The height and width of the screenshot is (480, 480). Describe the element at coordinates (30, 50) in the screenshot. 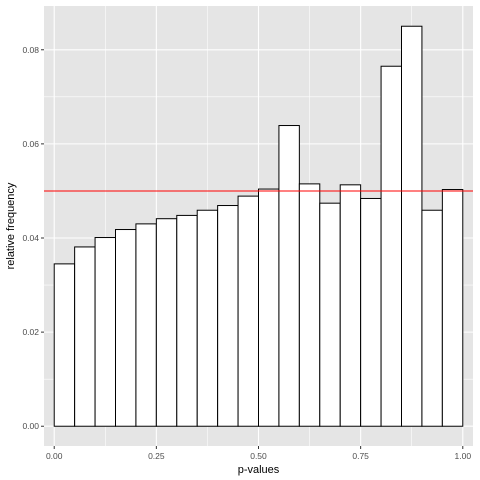

I see `y-tick-label: 0.08` at that location.